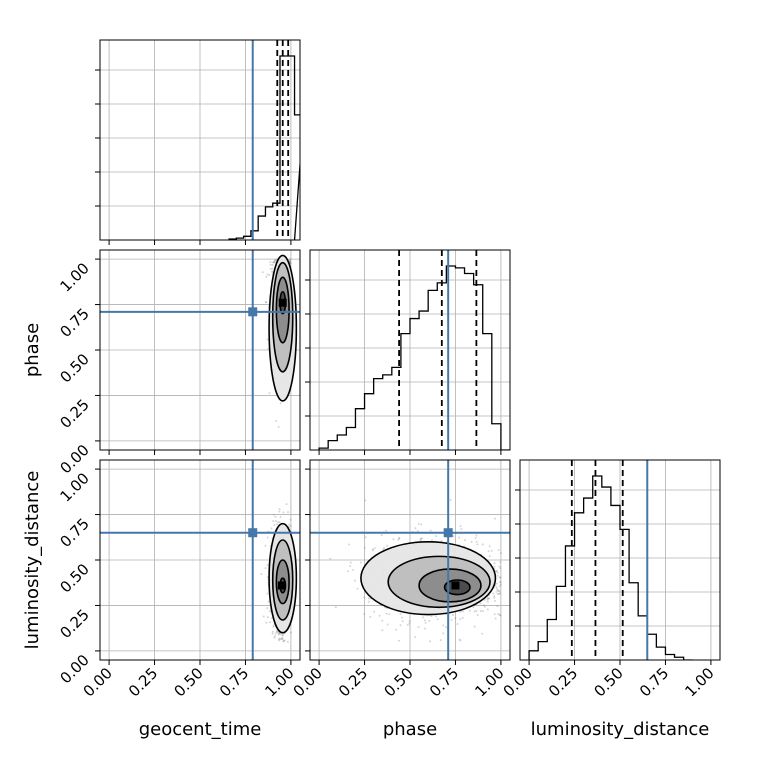 This screenshot has height=760, width=760. What do you see at coordinates (620, 729) in the screenshot?
I see `x-axis-label-luminosity_distance: luminosity_distance` at bounding box center [620, 729].